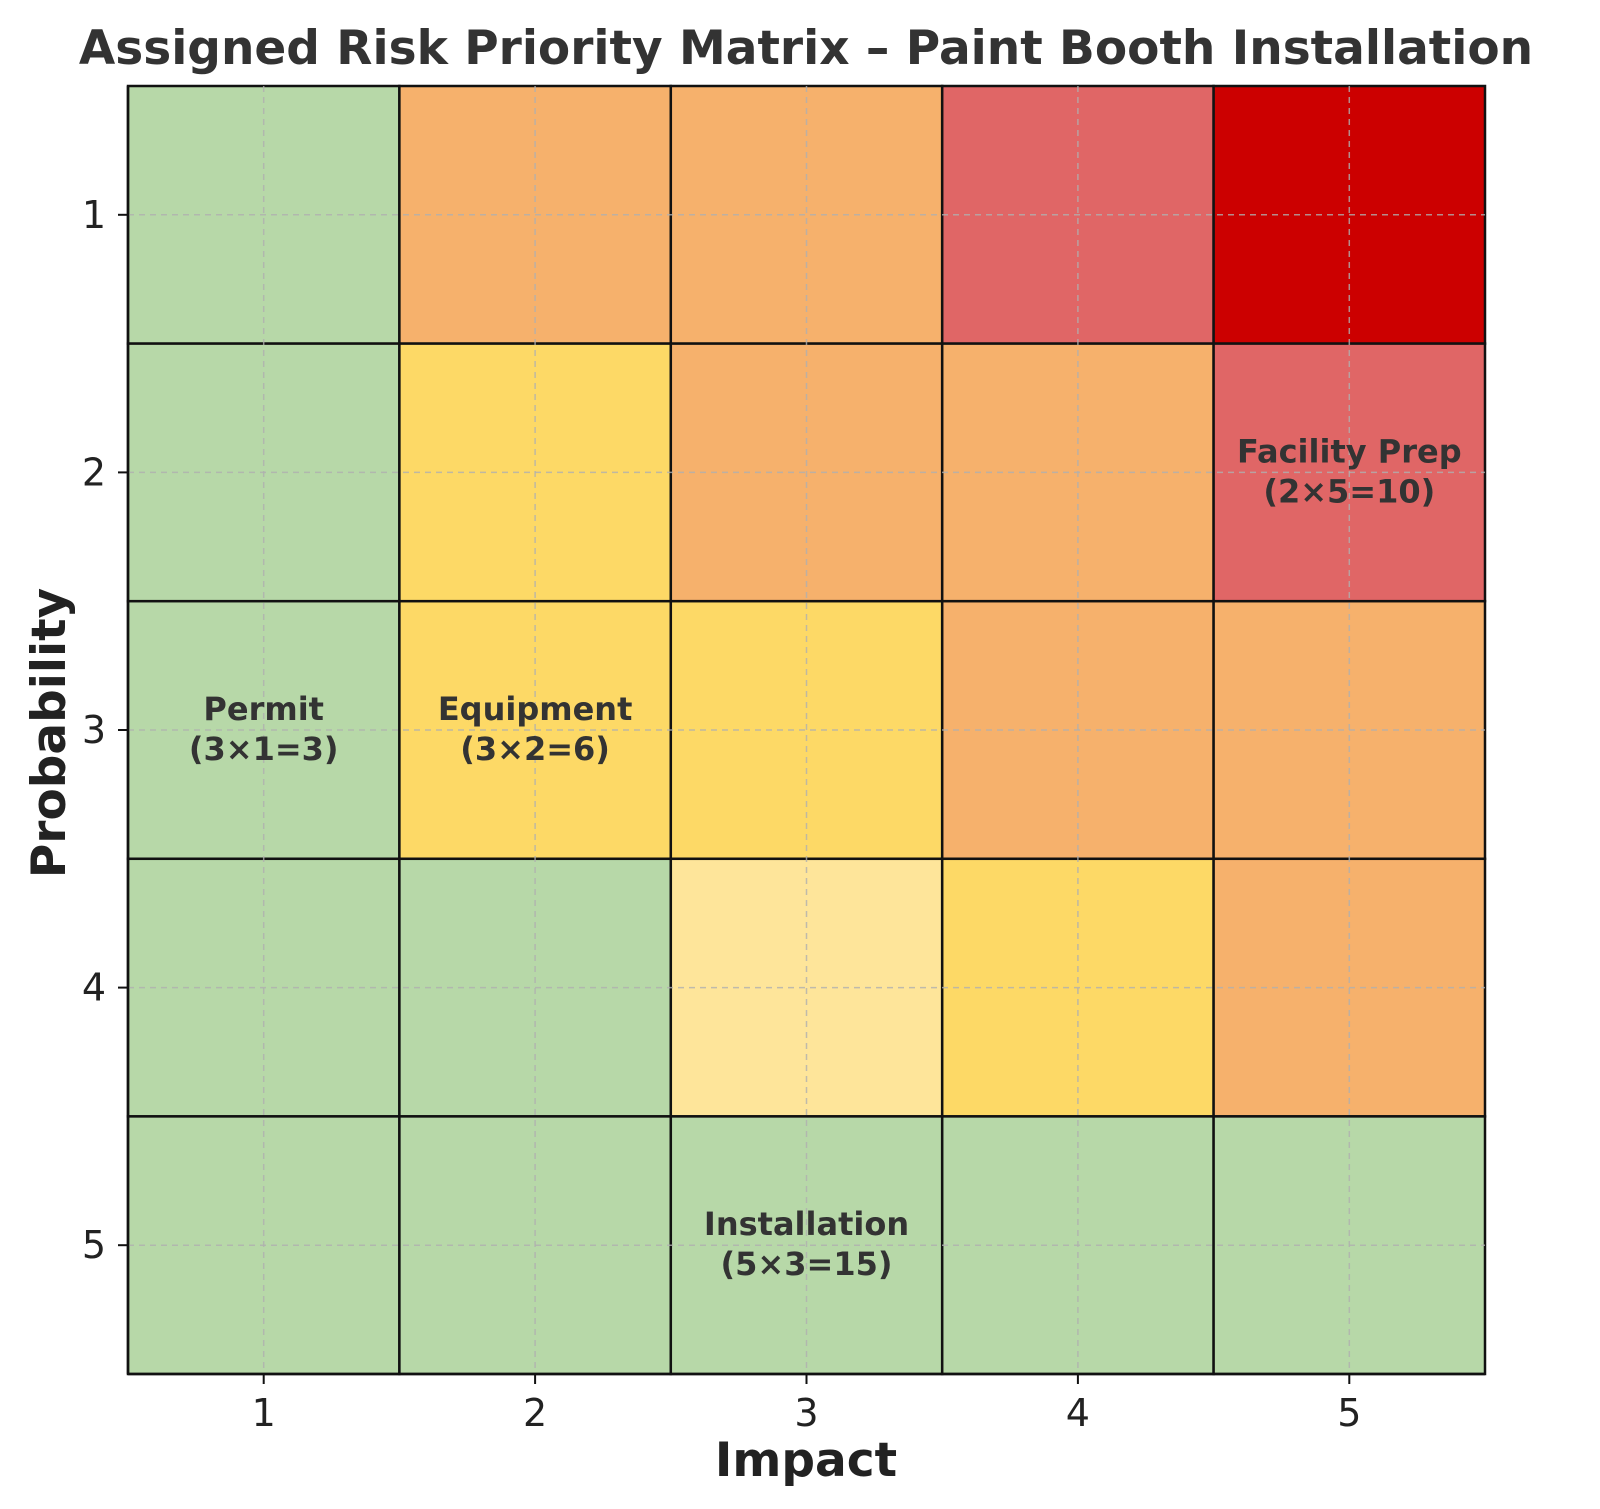 The height and width of the screenshot is (1509, 1600). I want to click on x-tick-labels: 1 2 3 4 5, so click(806, 1404).